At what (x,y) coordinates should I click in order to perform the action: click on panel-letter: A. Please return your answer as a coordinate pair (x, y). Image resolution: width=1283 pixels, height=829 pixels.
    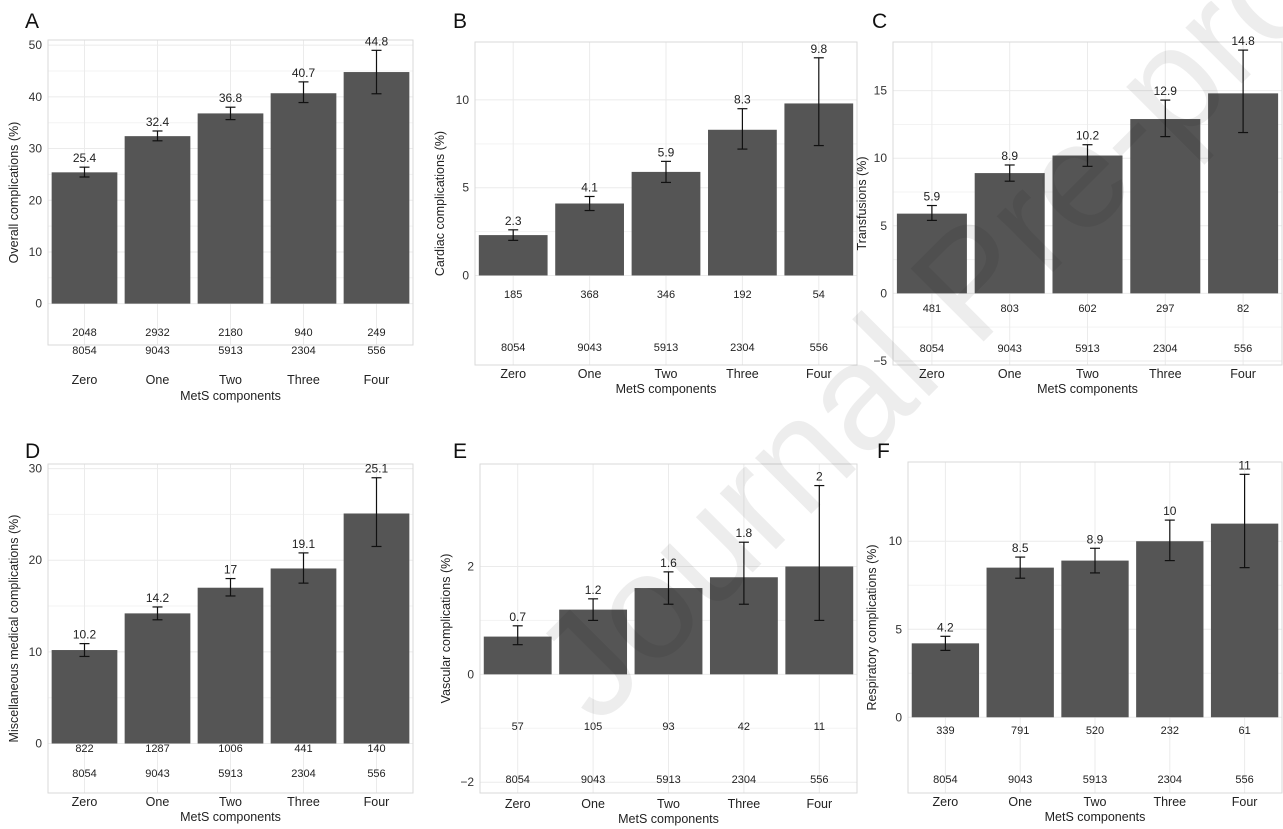
    Looking at the image, I should click on (32, 21).